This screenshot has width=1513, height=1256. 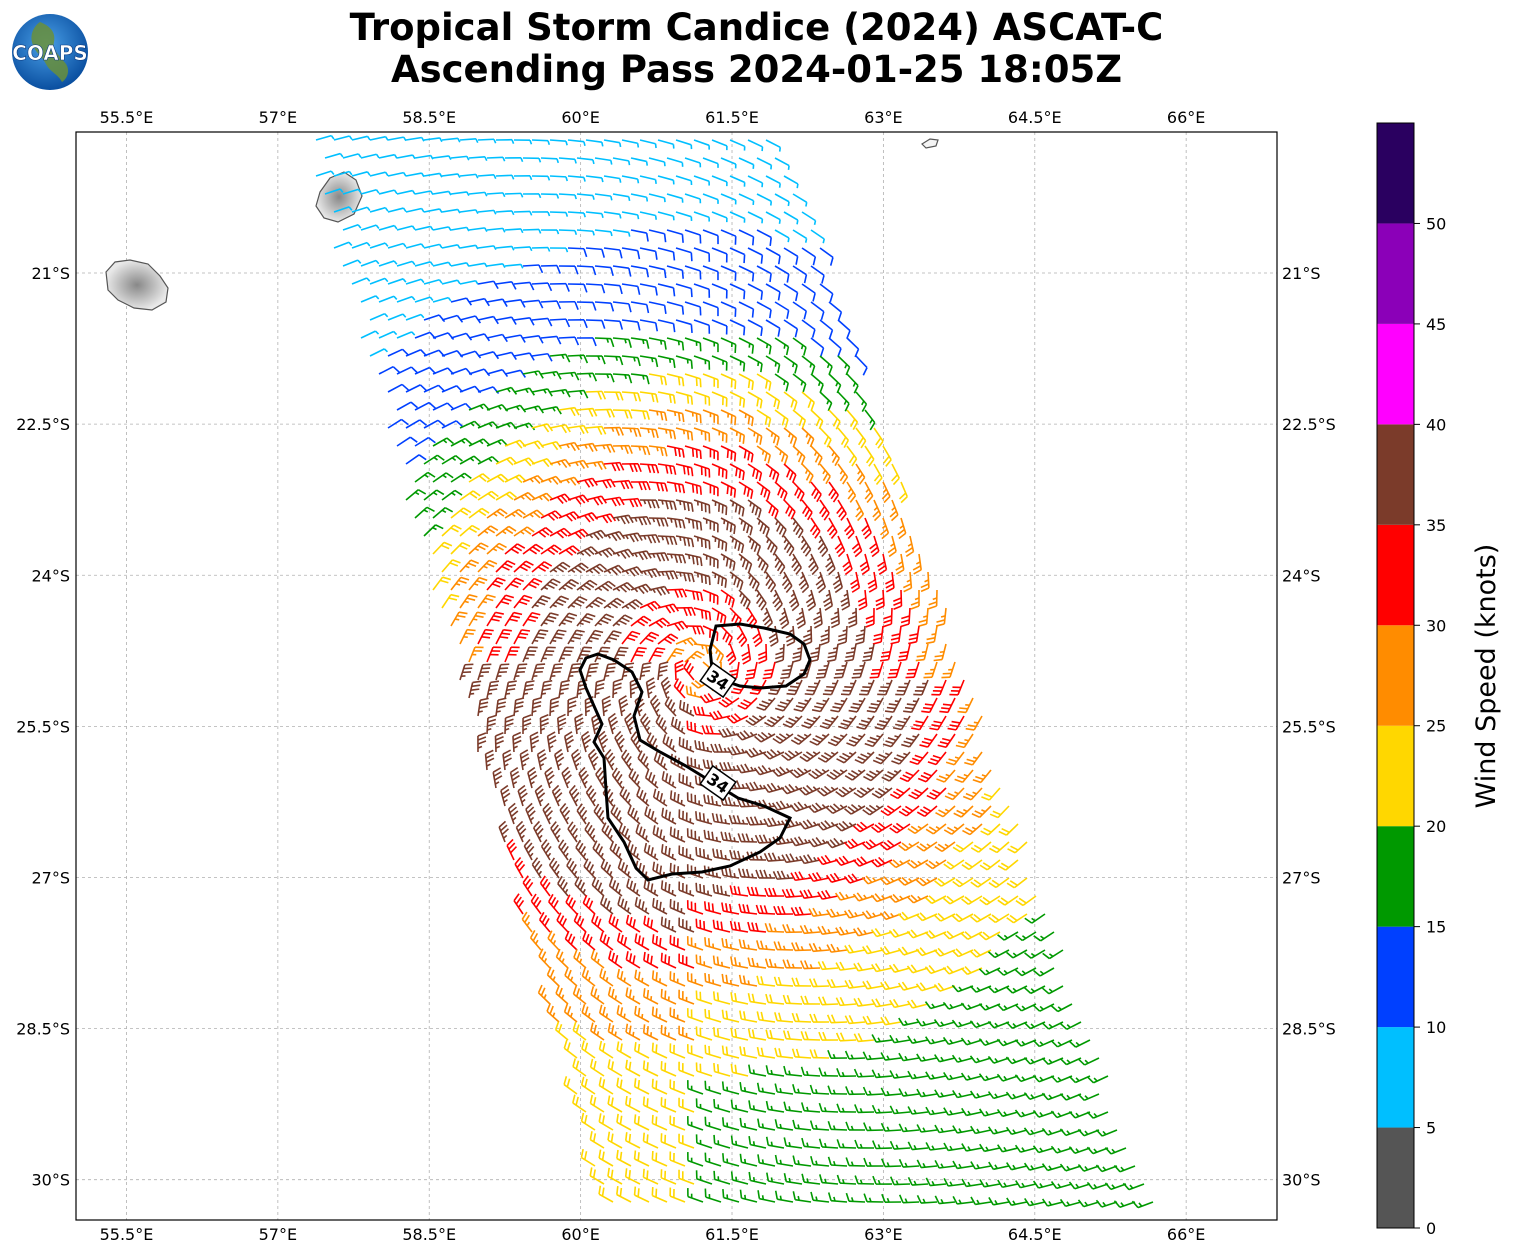 What do you see at coordinates (883, 1234) in the screenshot?
I see `lon-tick-label-bottom: 63°E` at bounding box center [883, 1234].